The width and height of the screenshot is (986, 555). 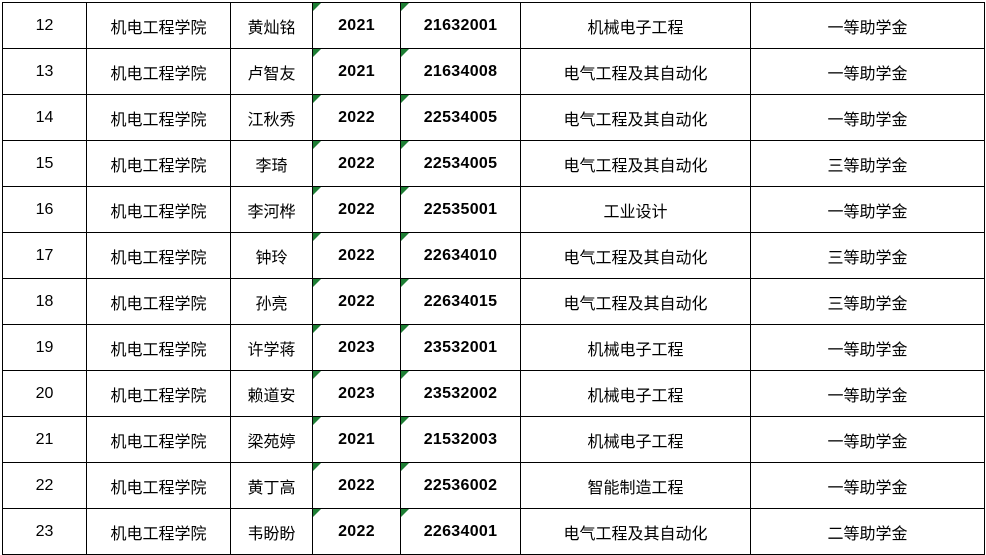 I want to click on cell-student-id: 22634010, so click(x=460, y=255).